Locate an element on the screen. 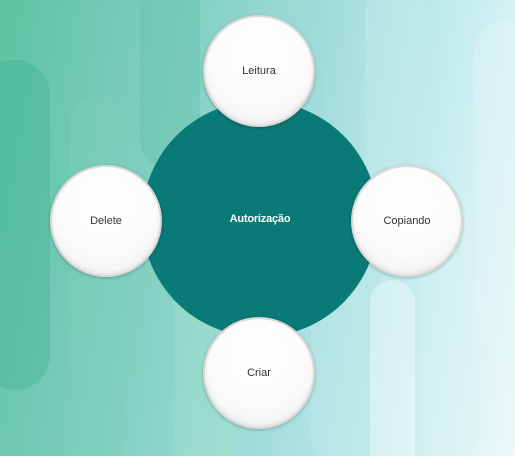  node-label-left: Delete is located at coordinates (106, 221).